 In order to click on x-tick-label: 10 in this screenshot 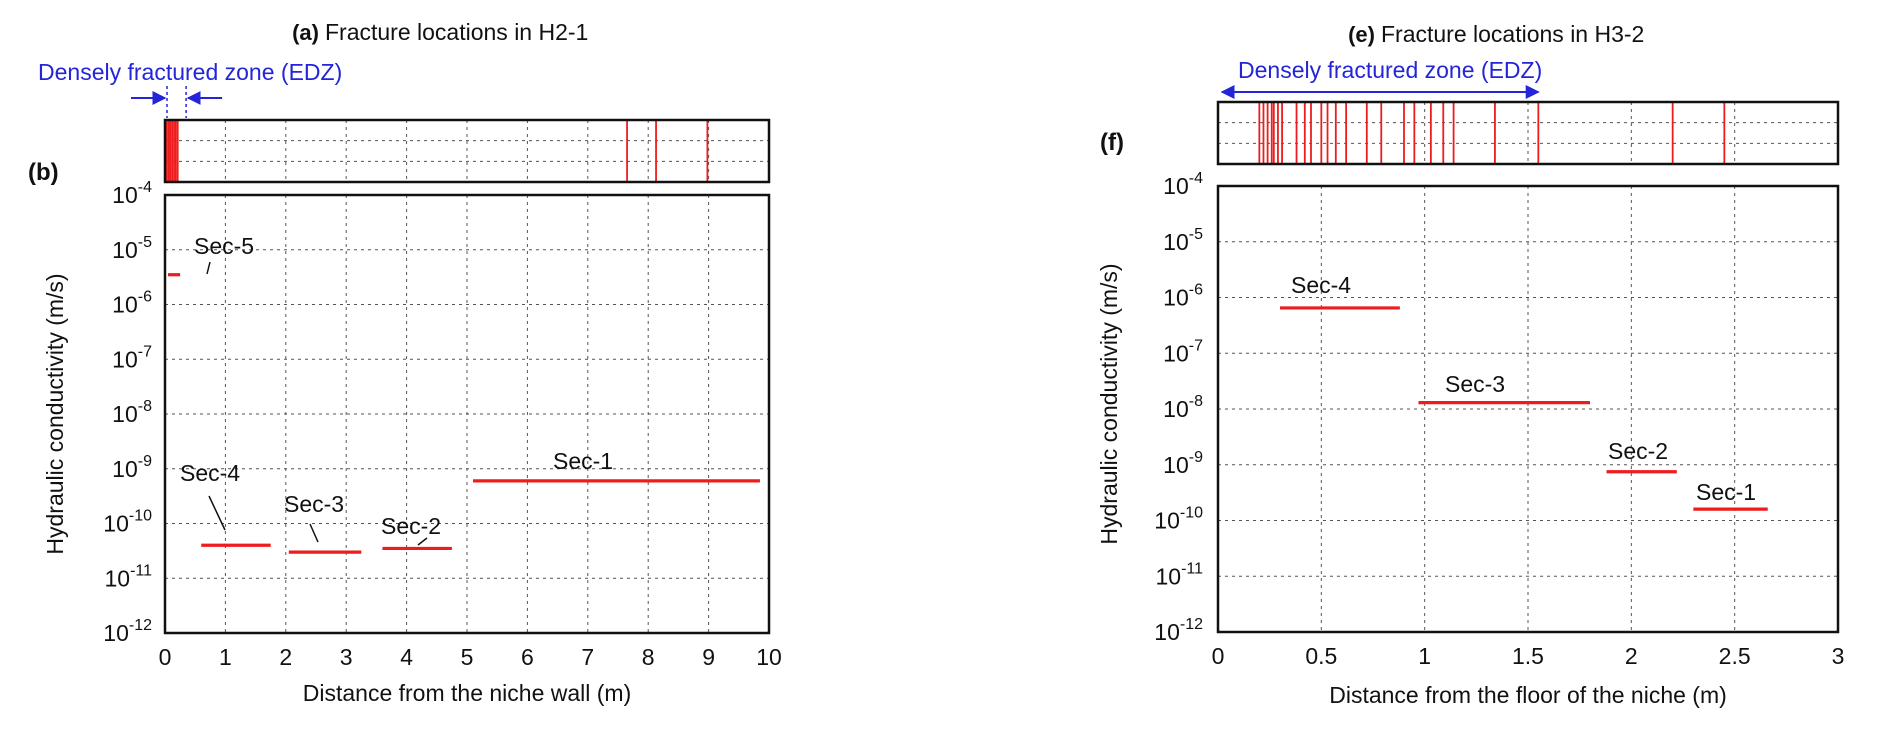, I will do `click(769, 657)`.